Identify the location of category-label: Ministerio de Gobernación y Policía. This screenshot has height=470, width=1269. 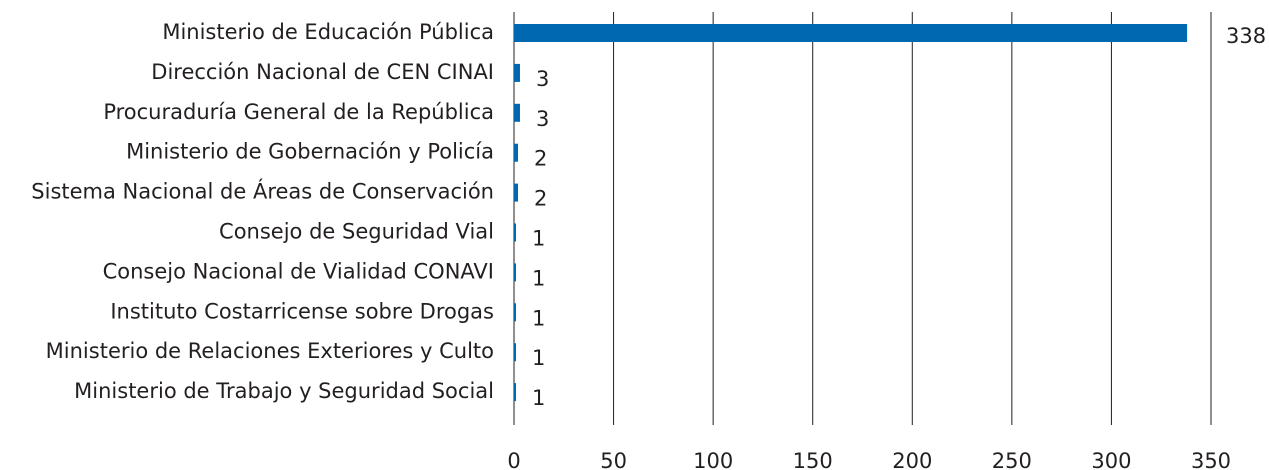
(310, 152).